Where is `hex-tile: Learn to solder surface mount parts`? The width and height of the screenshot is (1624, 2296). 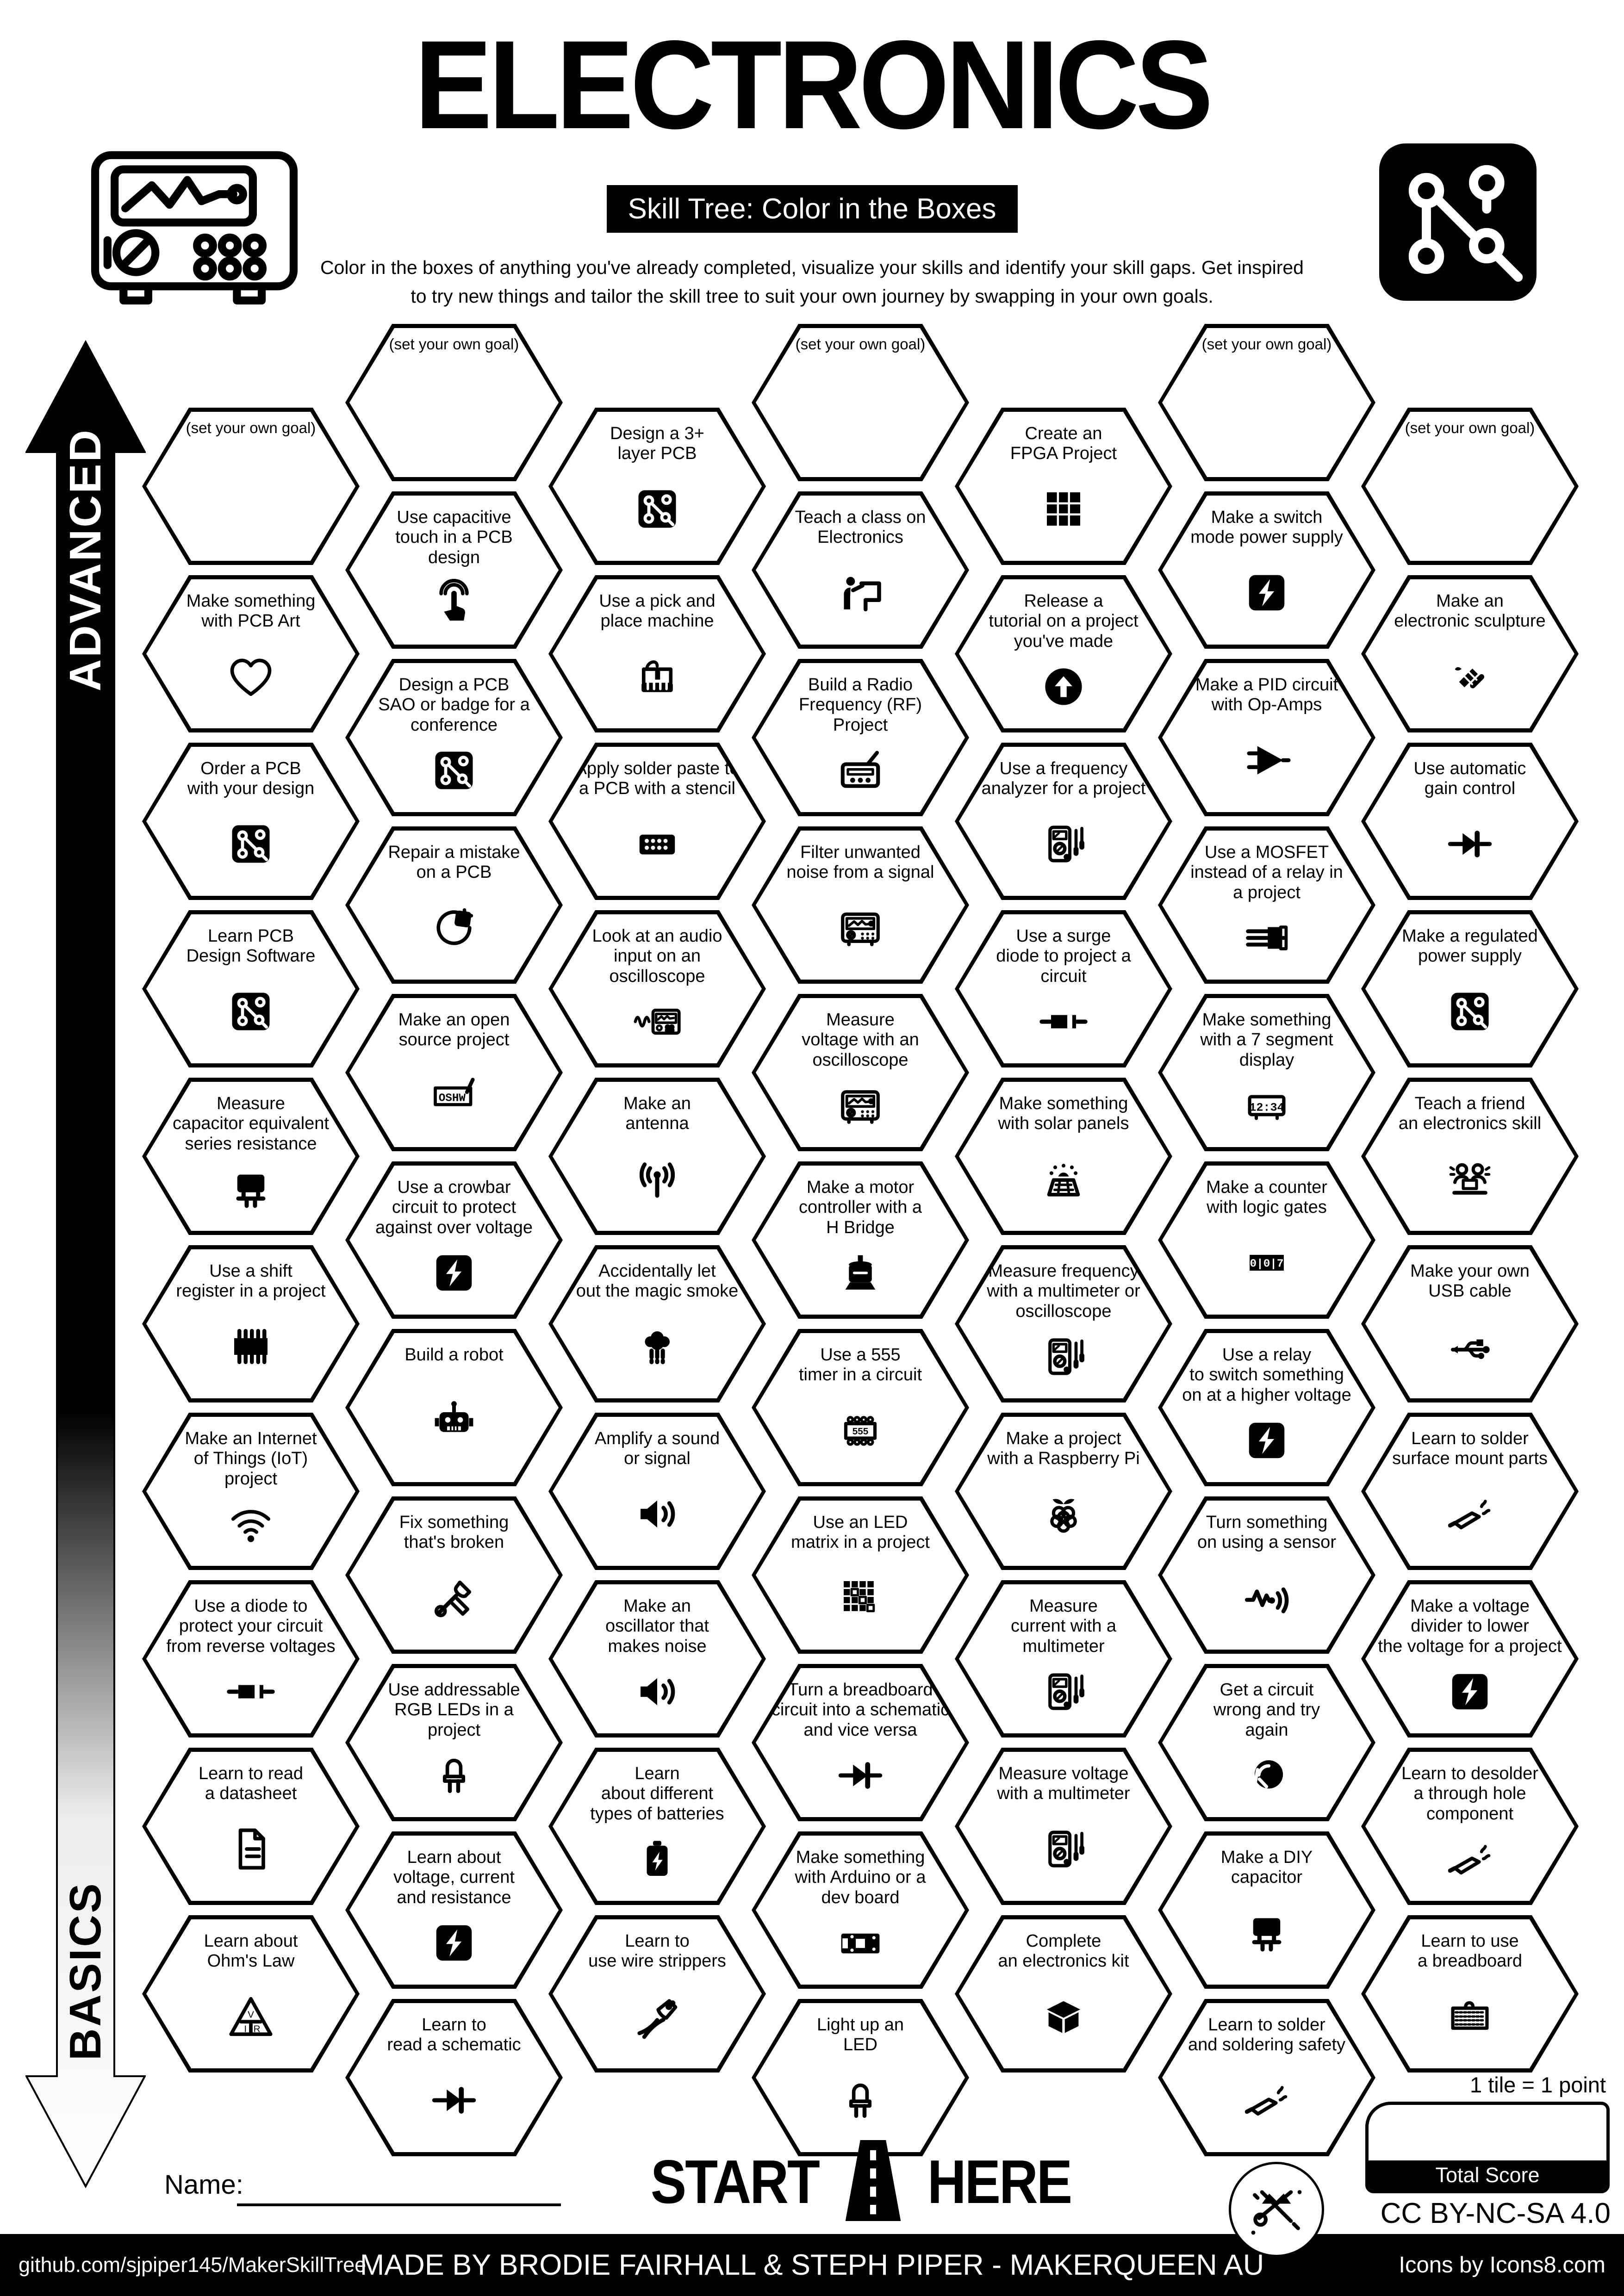 hex-tile: Learn to solder surface mount parts is located at coordinates (1470, 1492).